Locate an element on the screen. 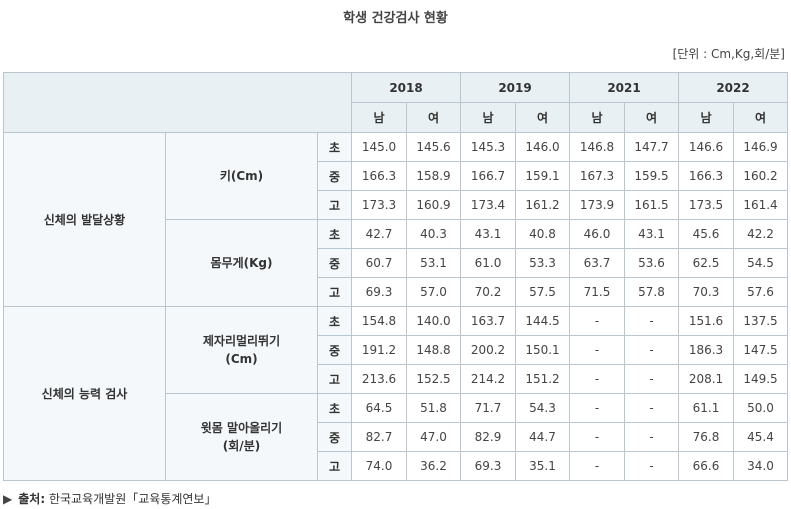 The image size is (791, 509). value-cell: 160.9 is located at coordinates (434, 205).